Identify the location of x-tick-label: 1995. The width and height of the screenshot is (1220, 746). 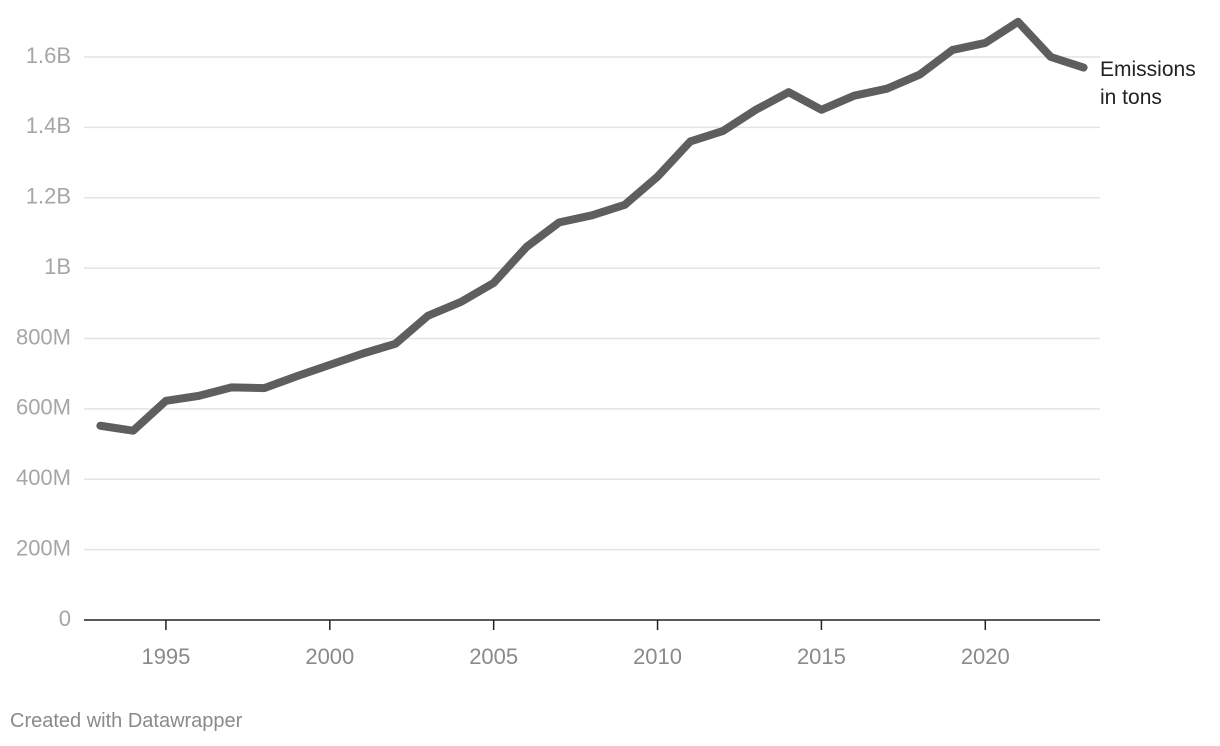
(165, 656).